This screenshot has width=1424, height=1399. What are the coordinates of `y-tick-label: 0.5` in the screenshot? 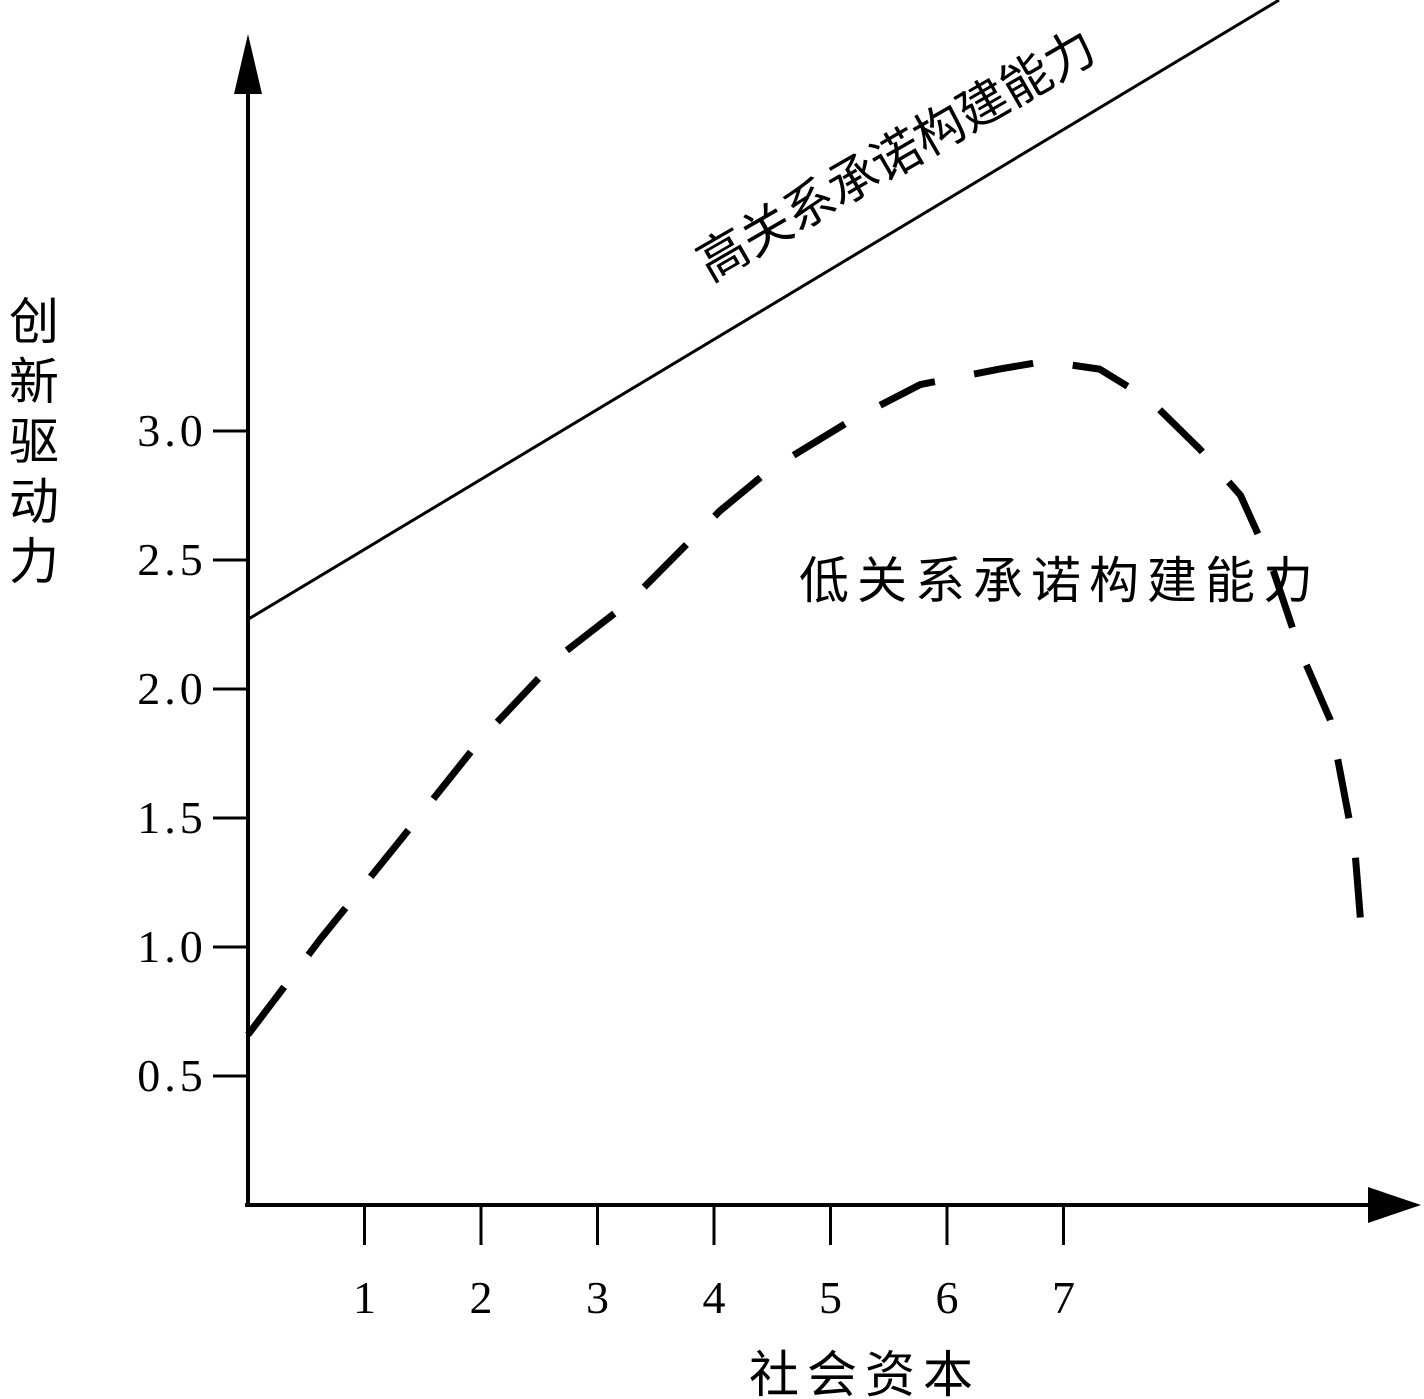 It's located at (172, 1075).